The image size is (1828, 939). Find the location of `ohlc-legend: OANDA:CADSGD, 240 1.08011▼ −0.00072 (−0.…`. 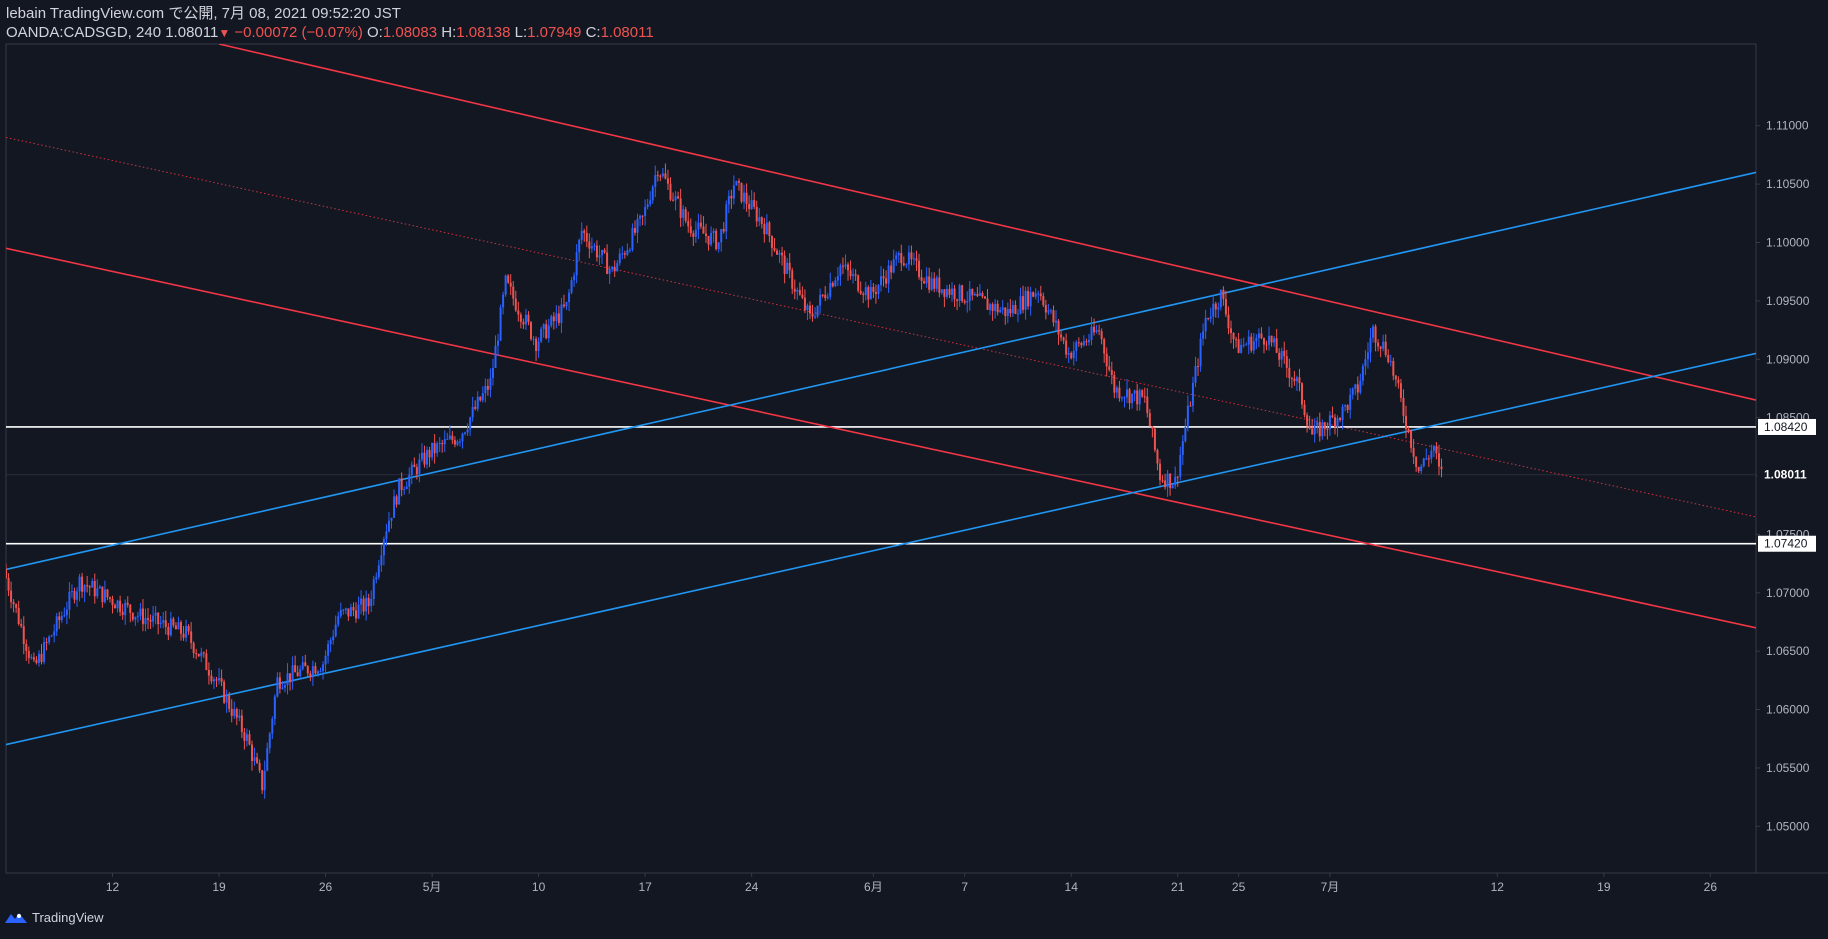

ohlc-legend: OANDA:CADSGD, 240 1.08011▼ −0.00072 (−0.… is located at coordinates (330, 33).